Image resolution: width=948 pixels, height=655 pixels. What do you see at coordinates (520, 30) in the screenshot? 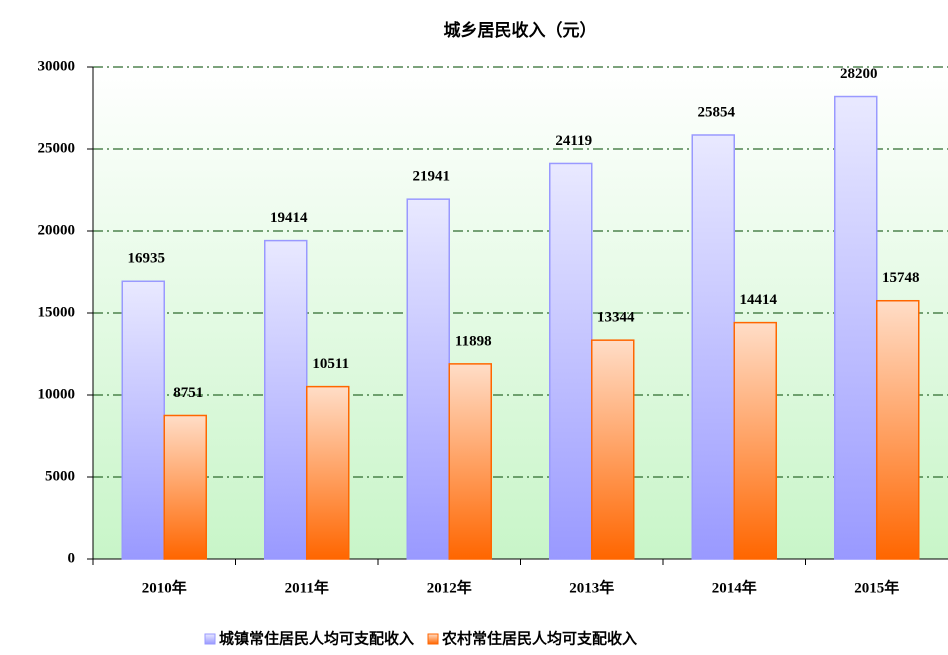
I see `chart-title: 城乡居民收入（元）` at bounding box center [520, 30].